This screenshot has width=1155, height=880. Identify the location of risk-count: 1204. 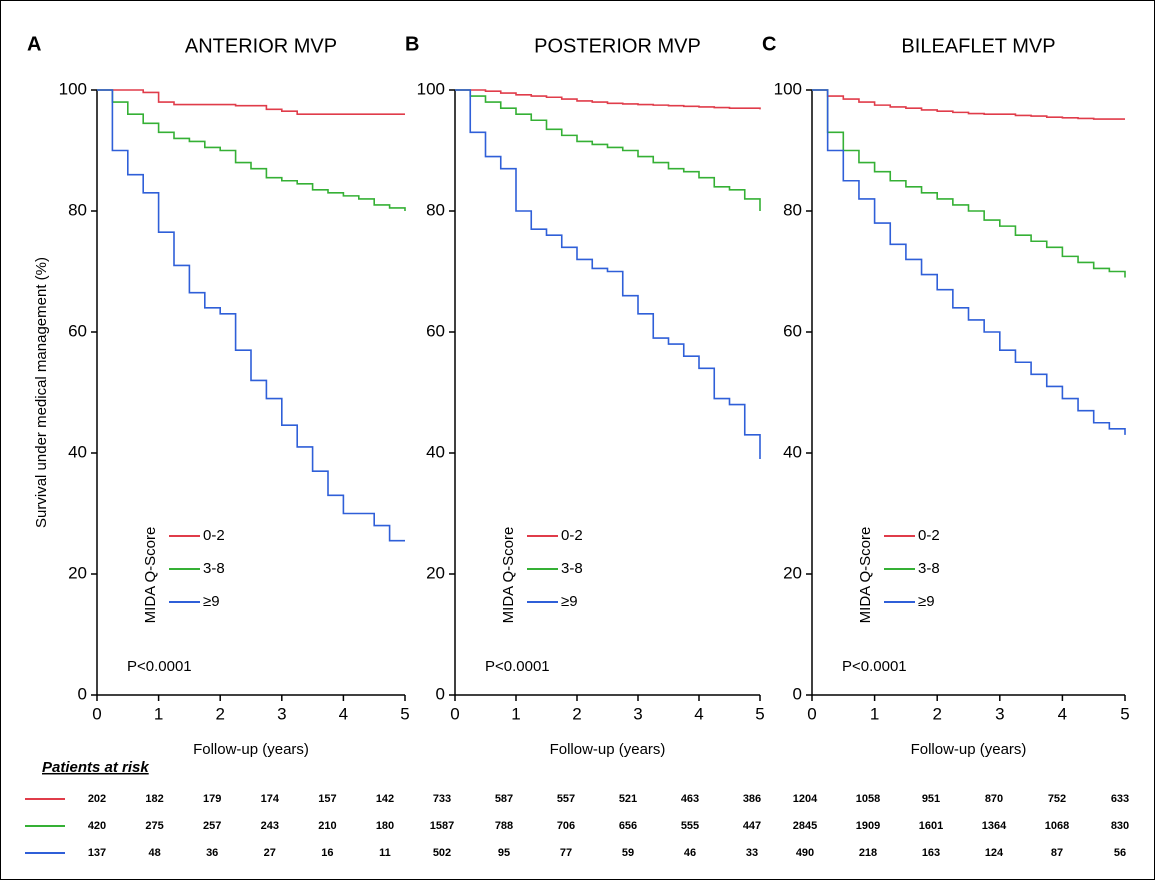
(805, 799).